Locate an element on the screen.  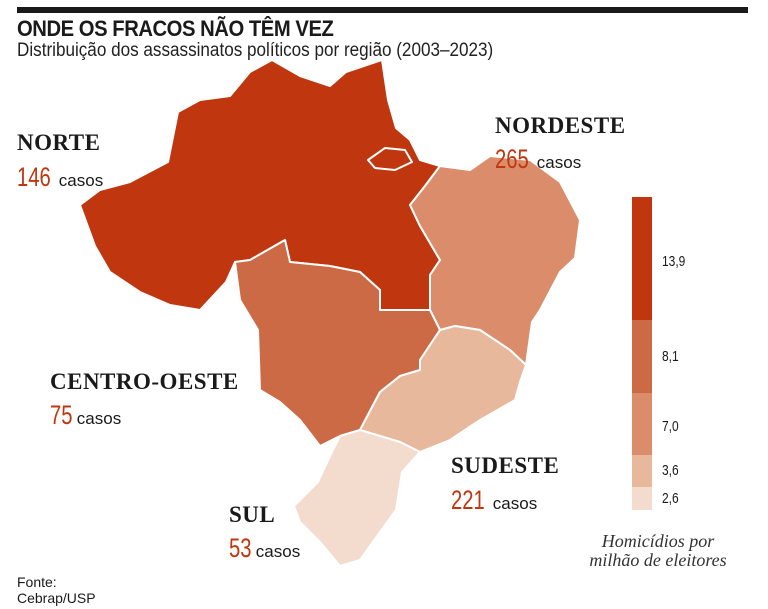
region-label-norte: NORTE is located at coordinates (59, 142).